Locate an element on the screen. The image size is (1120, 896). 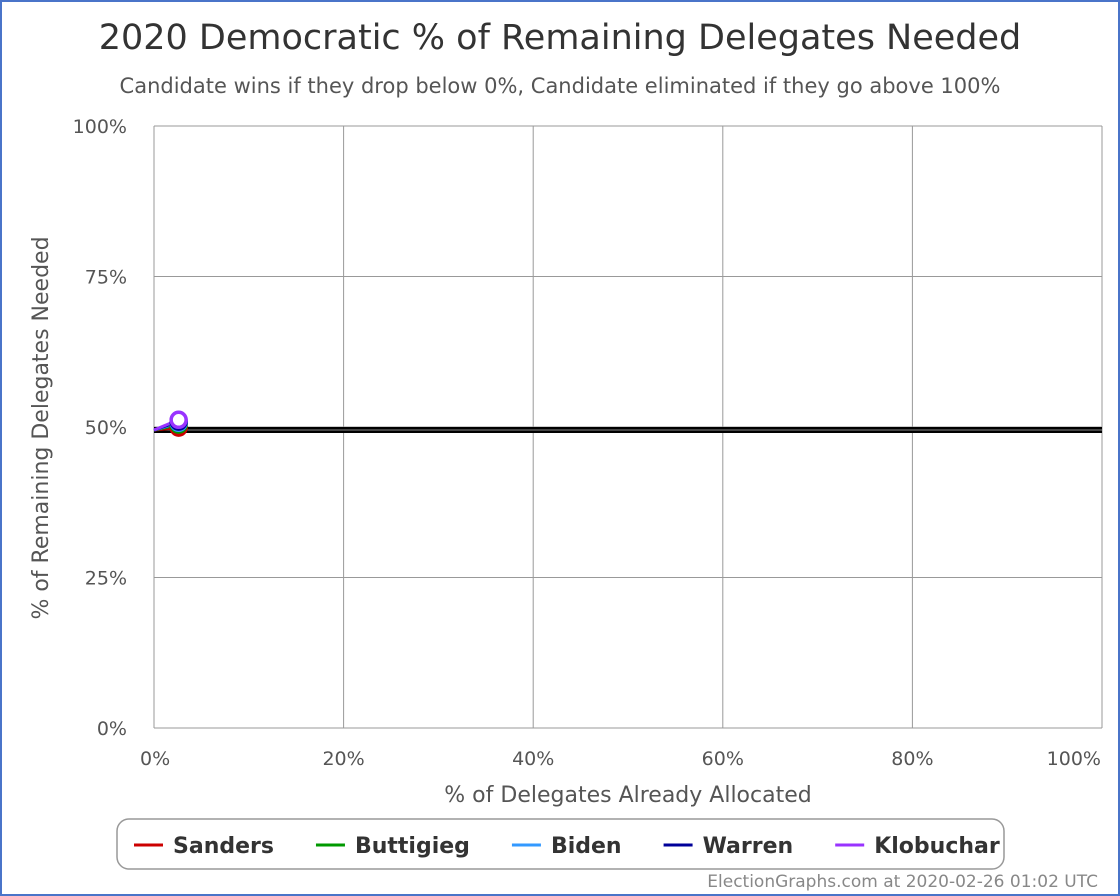
y-axis-label: % of Remaining Delegates Needed is located at coordinates (41, 427).